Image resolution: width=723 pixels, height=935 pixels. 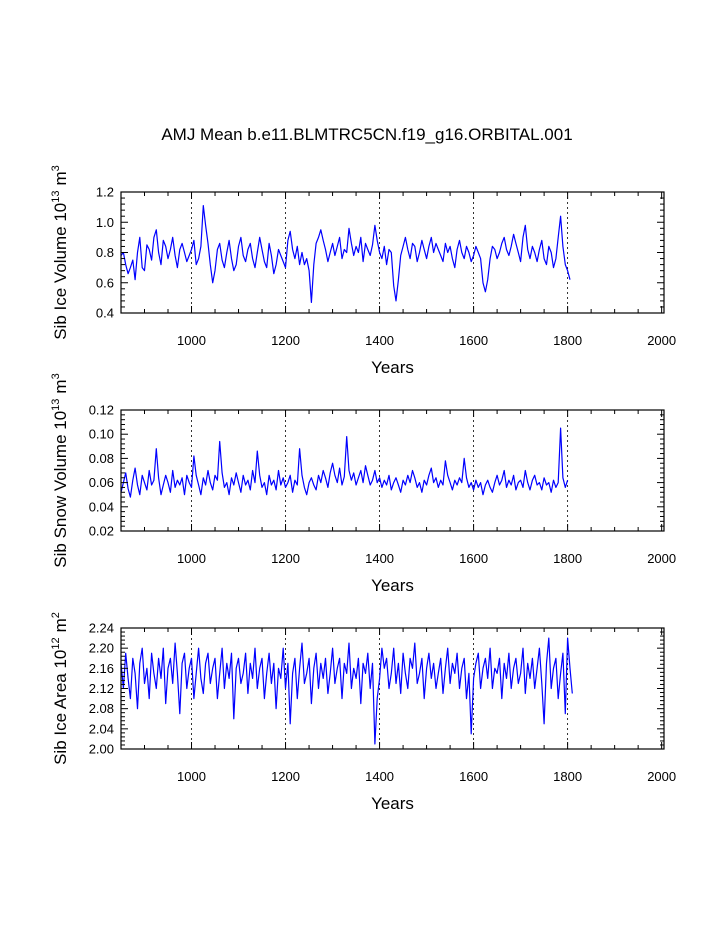 I want to click on y-tick-label: 2.04, so click(x=101, y=728).